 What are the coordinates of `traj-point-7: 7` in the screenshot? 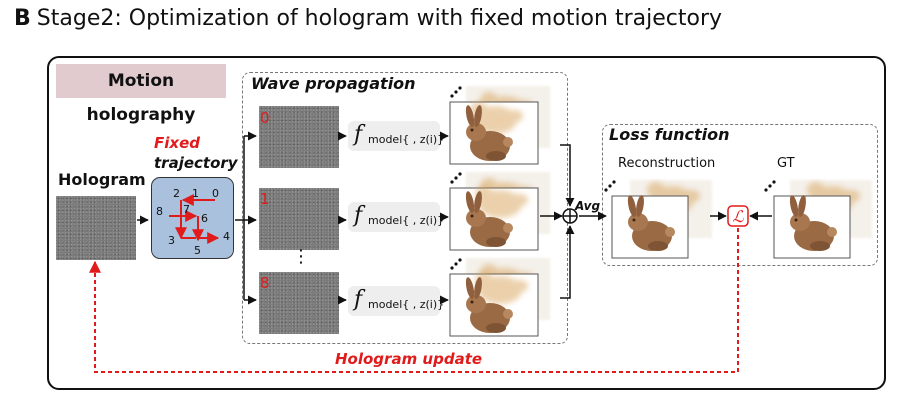 It's located at (186, 209).